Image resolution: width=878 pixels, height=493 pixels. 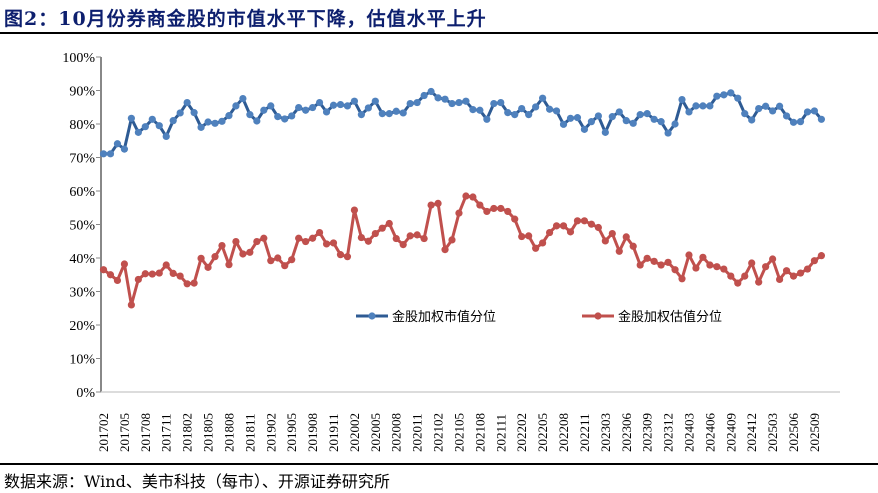 What do you see at coordinates (584, 432) in the screenshot?
I see `x-tick-label: 202211` at bounding box center [584, 432].